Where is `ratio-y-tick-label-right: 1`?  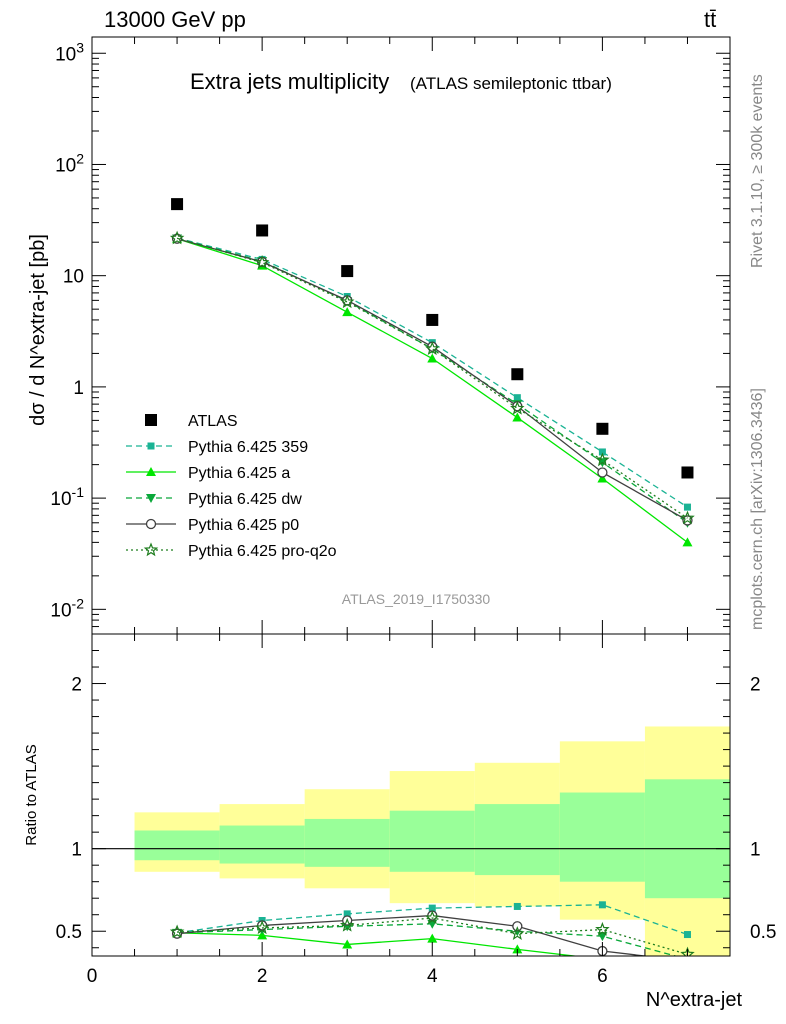
ratio-y-tick-label-right: 1 is located at coordinates (755, 850).